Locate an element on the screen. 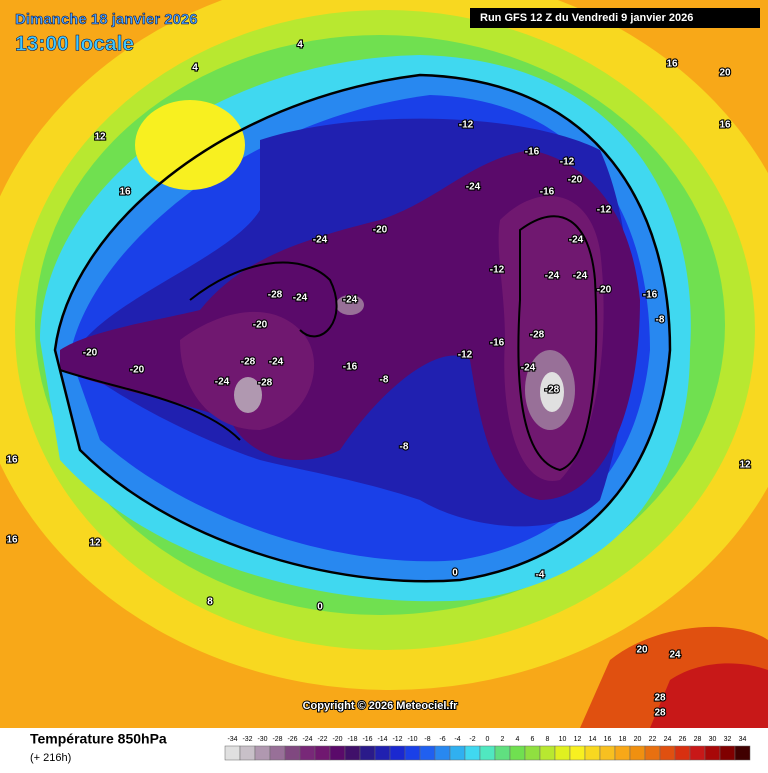  scale-label: -2 is located at coordinates (472, 739).